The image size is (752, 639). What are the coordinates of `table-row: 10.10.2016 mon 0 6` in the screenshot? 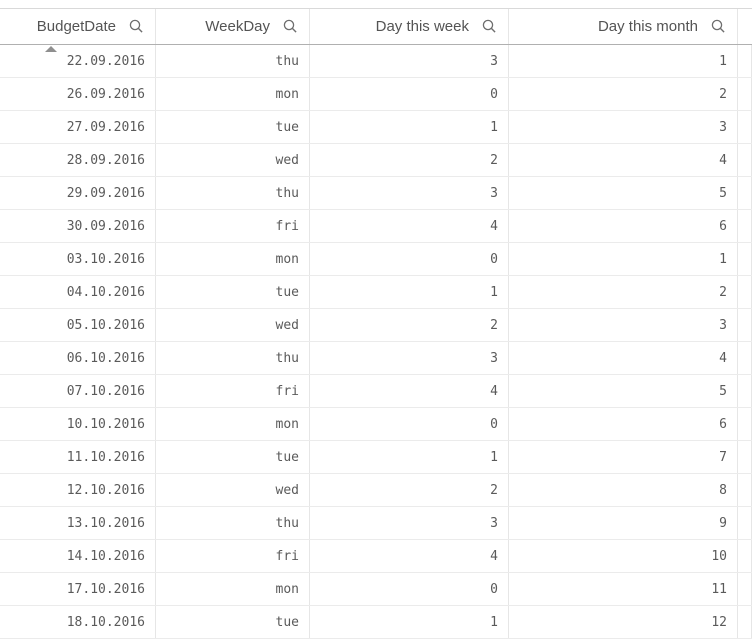 It's located at (376, 424).